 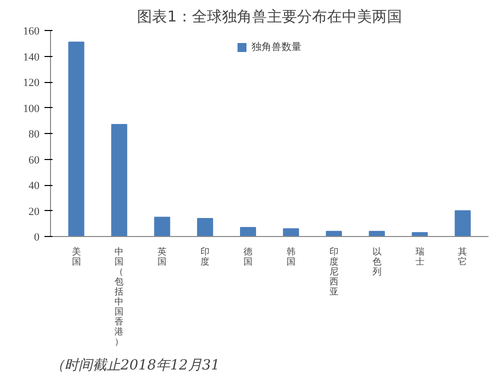 I want to click on chart-title: 图表1：全球独角兽主要分布在中美两国, so click(x=269, y=17).